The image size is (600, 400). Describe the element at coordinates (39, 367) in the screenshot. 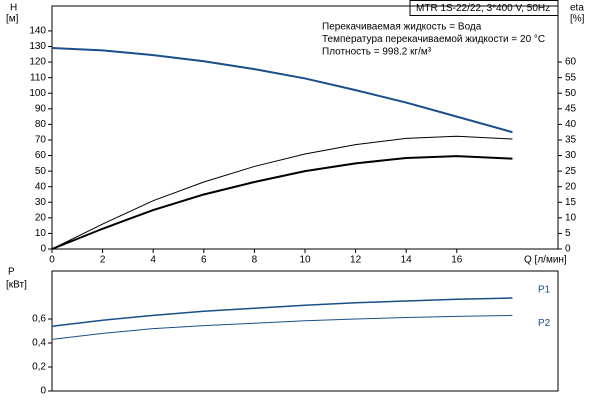

I see `y-tick-label: 0,2` at that location.